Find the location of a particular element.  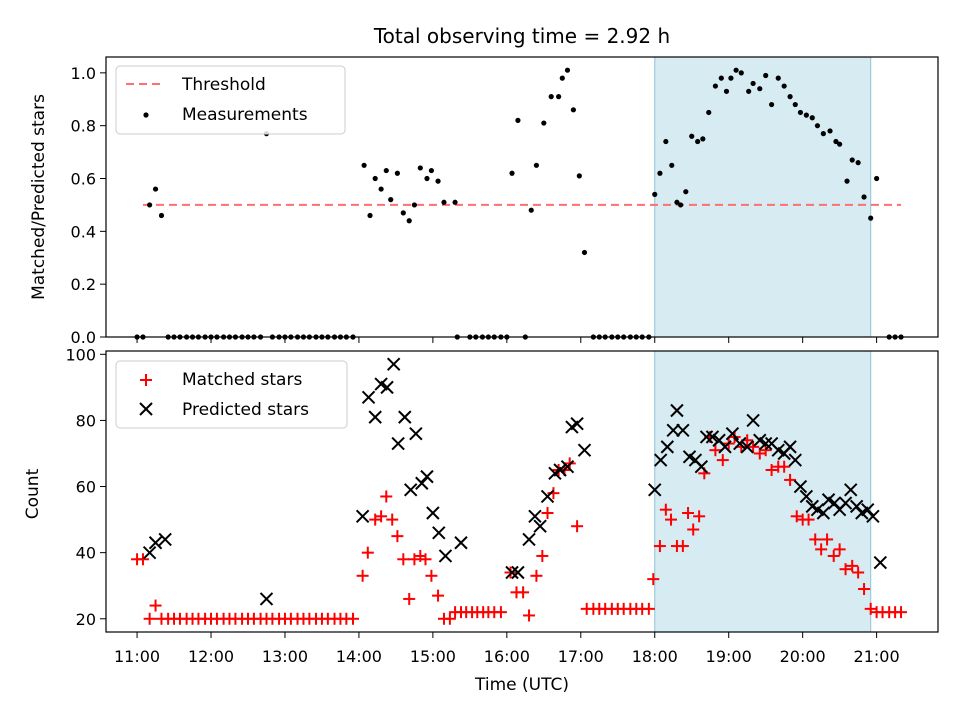

top-shaded-interval is located at coordinates (763, 197).